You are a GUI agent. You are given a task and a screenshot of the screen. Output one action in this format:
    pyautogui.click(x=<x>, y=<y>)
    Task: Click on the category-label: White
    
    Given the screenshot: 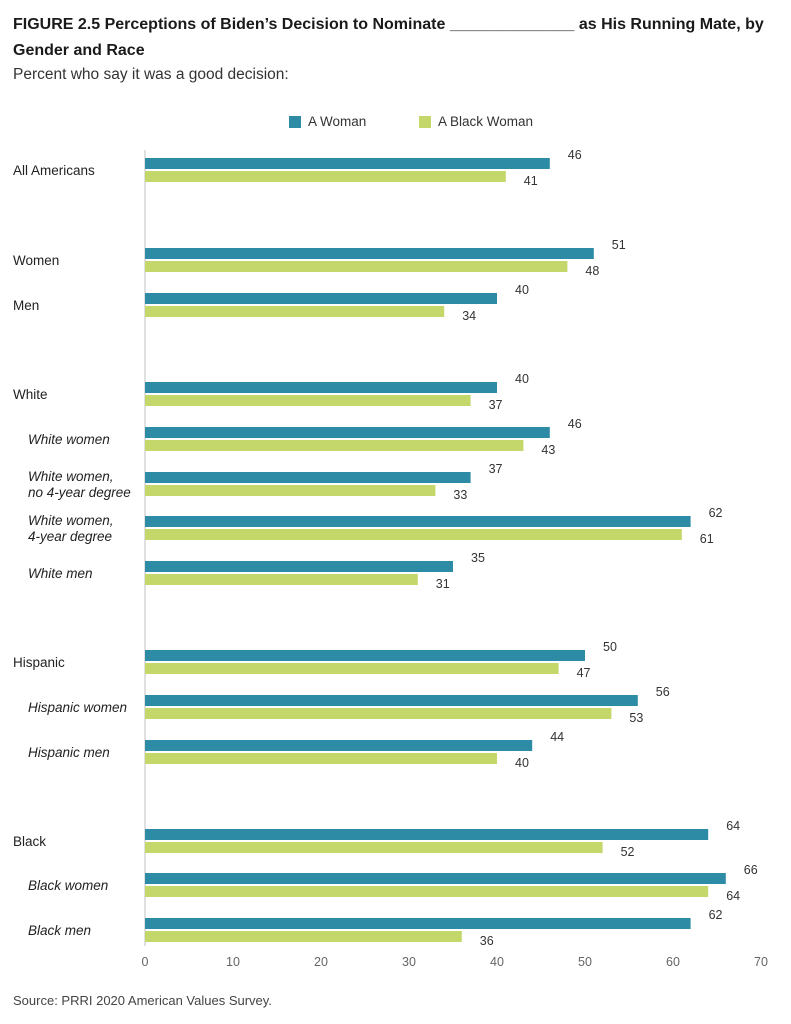 What is the action you would take?
    pyautogui.click(x=30, y=394)
    